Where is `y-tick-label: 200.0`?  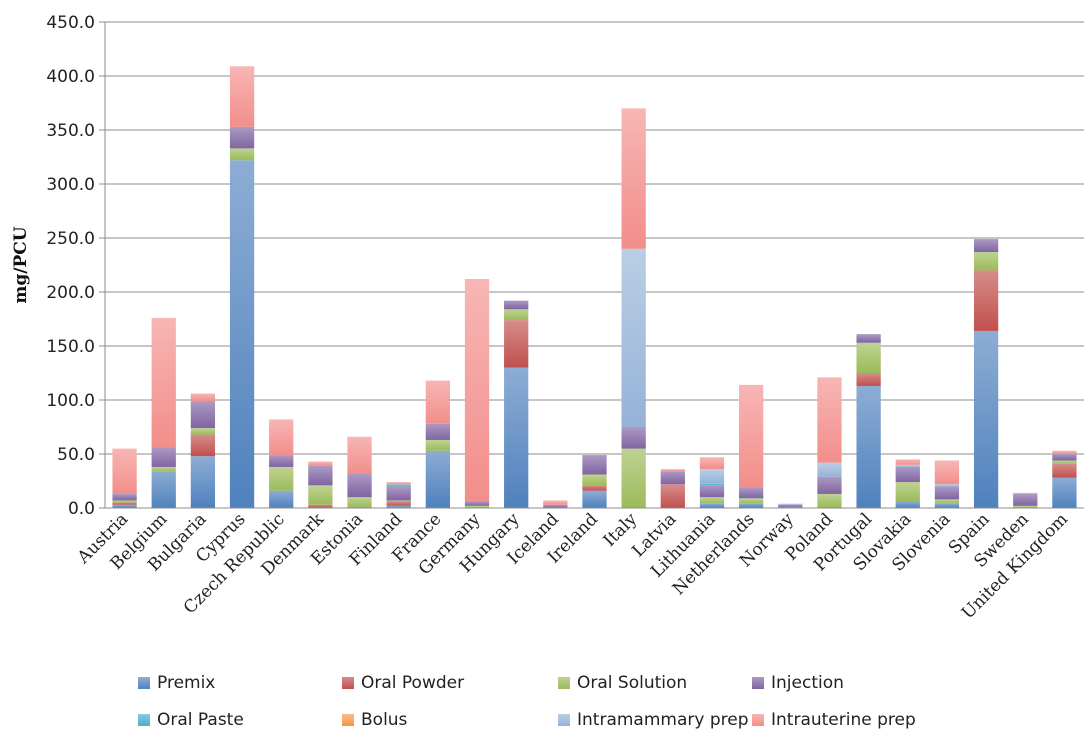
y-tick-label: 200.0 is located at coordinates (70, 293).